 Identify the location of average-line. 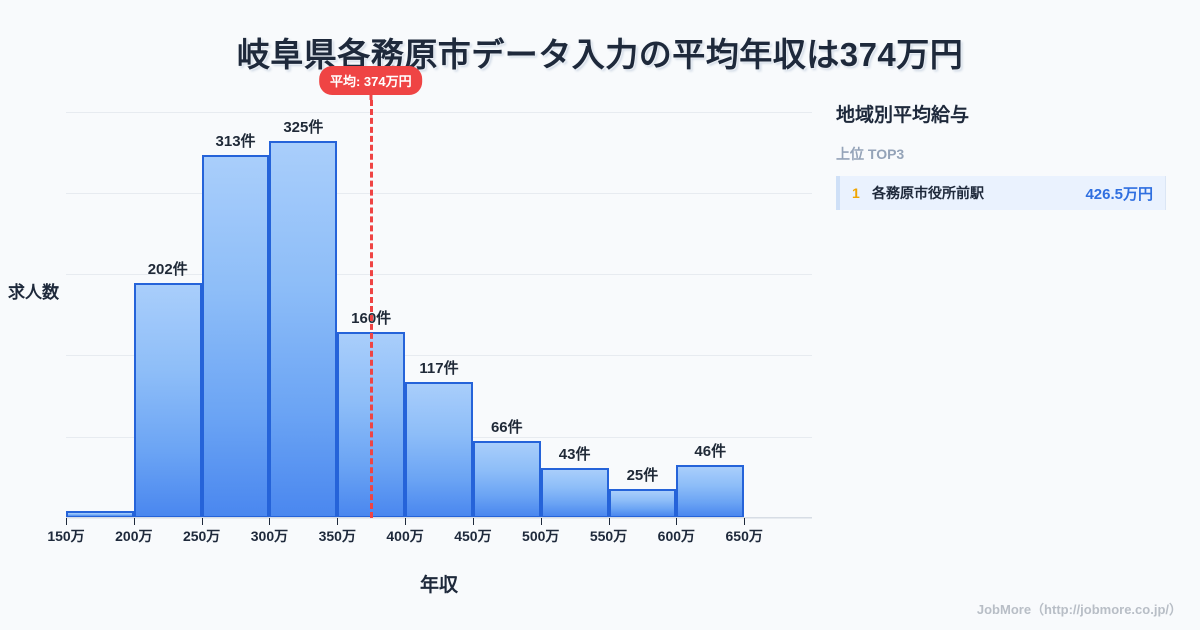
(371, 309).